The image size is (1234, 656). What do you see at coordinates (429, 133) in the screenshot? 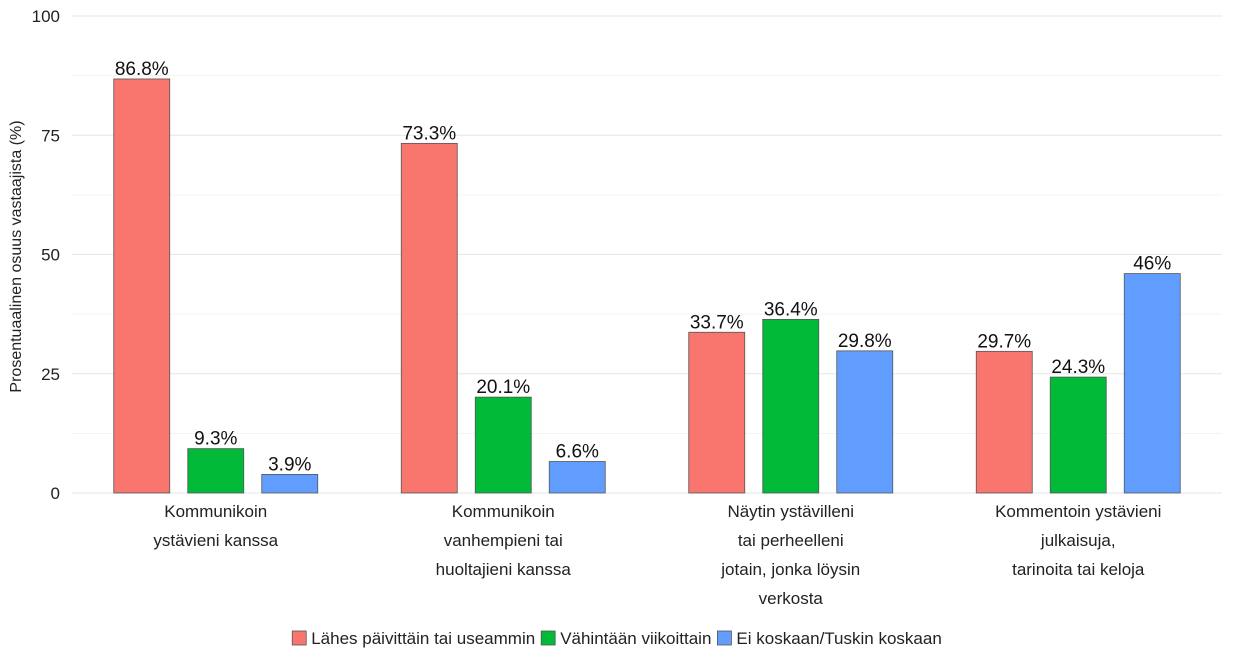
I see `data-label: 73.3%` at bounding box center [429, 133].